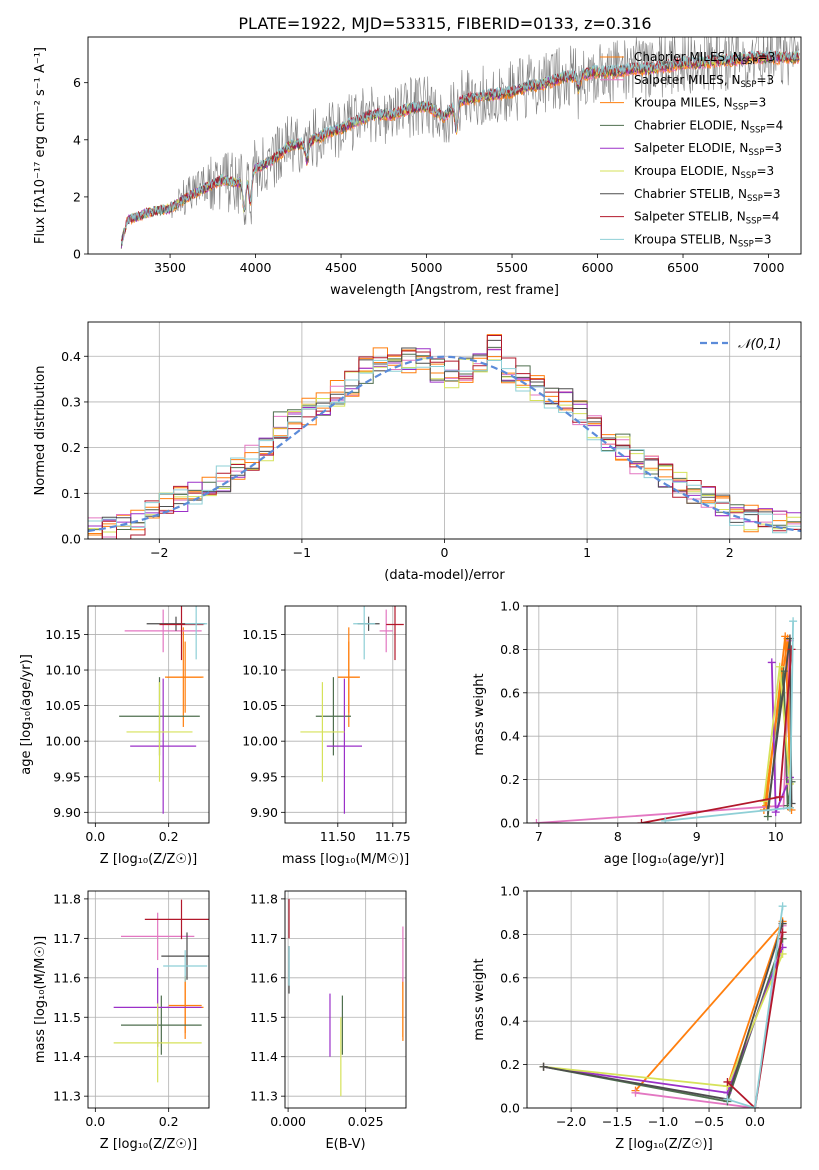  What do you see at coordinates (26, 714) in the screenshot?
I see `y-axis-label: age [log₁₀(age/yr)]` at bounding box center [26, 714].